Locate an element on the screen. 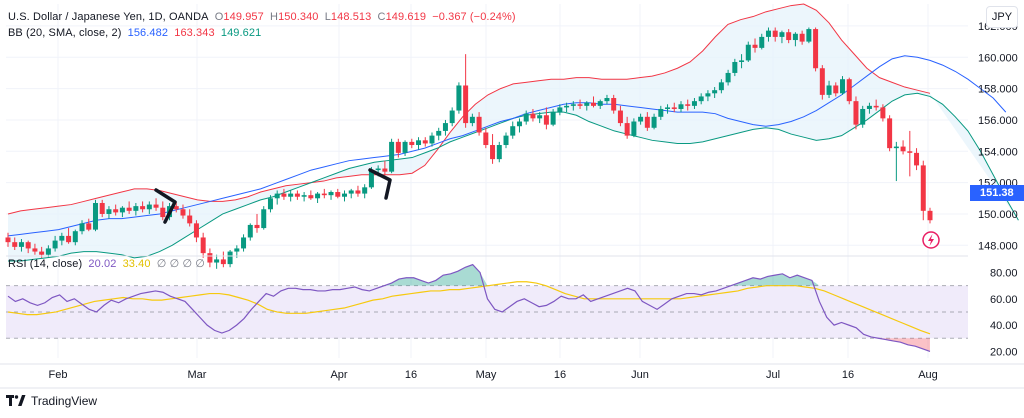 This screenshot has width=1024, height=418. currency-badge: JPY is located at coordinates (1002, 17).